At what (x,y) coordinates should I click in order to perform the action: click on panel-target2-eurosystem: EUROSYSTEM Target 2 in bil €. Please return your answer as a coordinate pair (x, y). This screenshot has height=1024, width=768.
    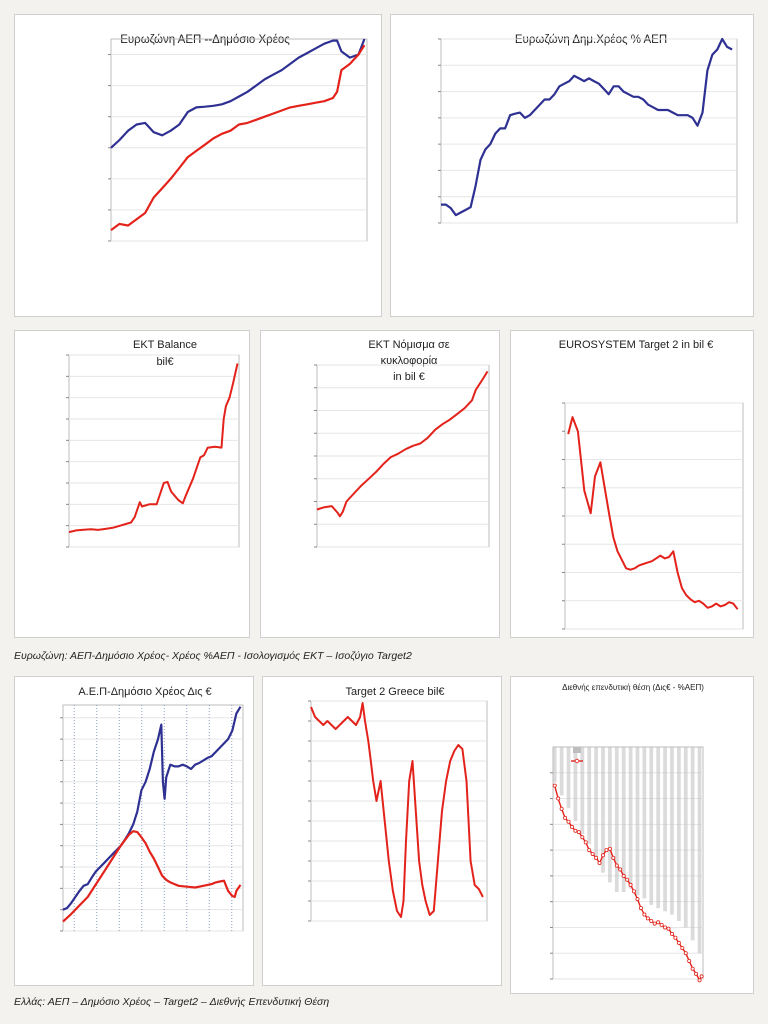
    Looking at the image, I should click on (632, 484).